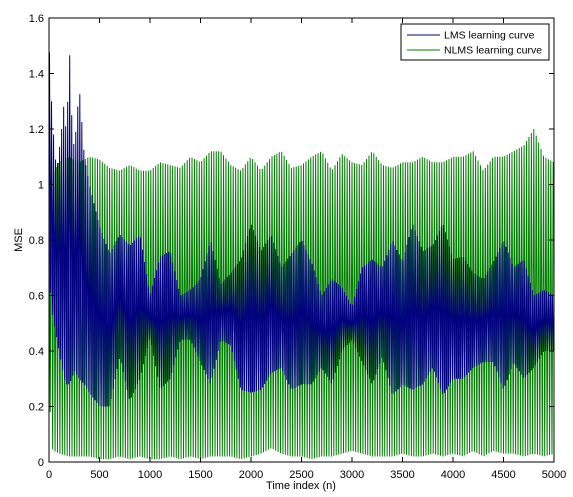 The width and height of the screenshot is (573, 497). What do you see at coordinates (489, 36) in the screenshot?
I see `legend-entry-lms: LMS learning curve` at bounding box center [489, 36].